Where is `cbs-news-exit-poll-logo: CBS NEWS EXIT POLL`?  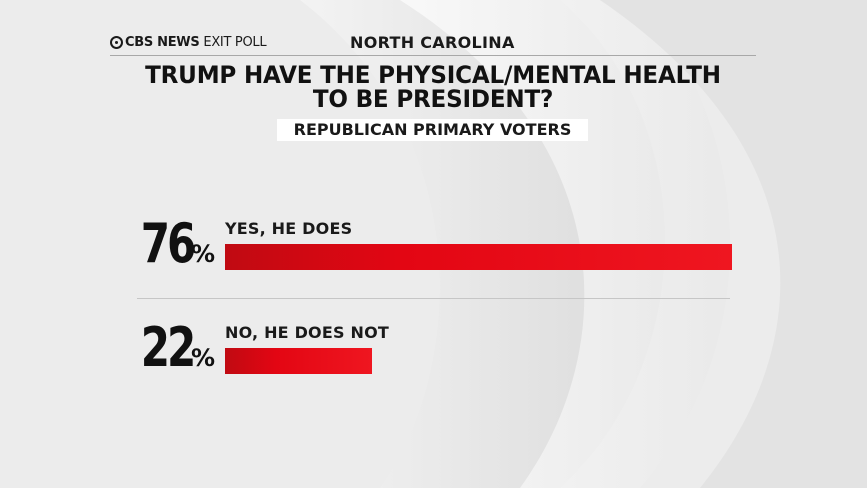 cbs-news-exit-poll-logo: CBS NEWS EXIT POLL is located at coordinates (188, 42).